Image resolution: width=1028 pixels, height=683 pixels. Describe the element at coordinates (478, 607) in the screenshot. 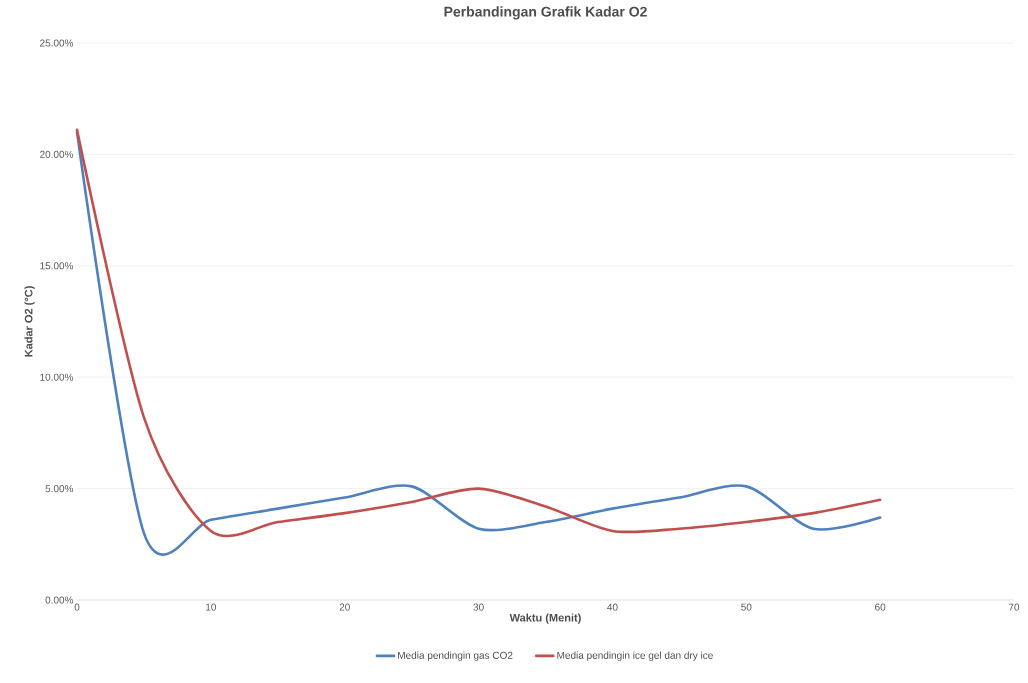

I see `x-tick-label: 30` at that location.